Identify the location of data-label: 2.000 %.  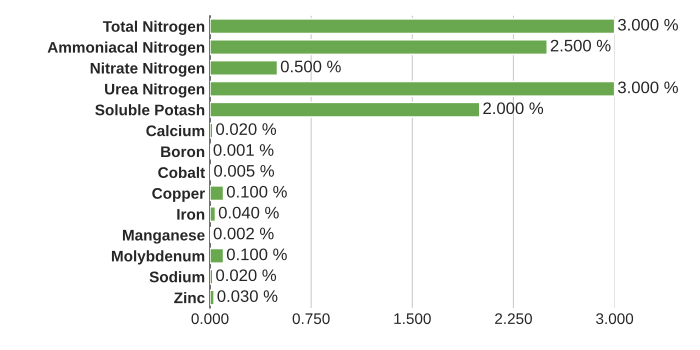
(513, 108).